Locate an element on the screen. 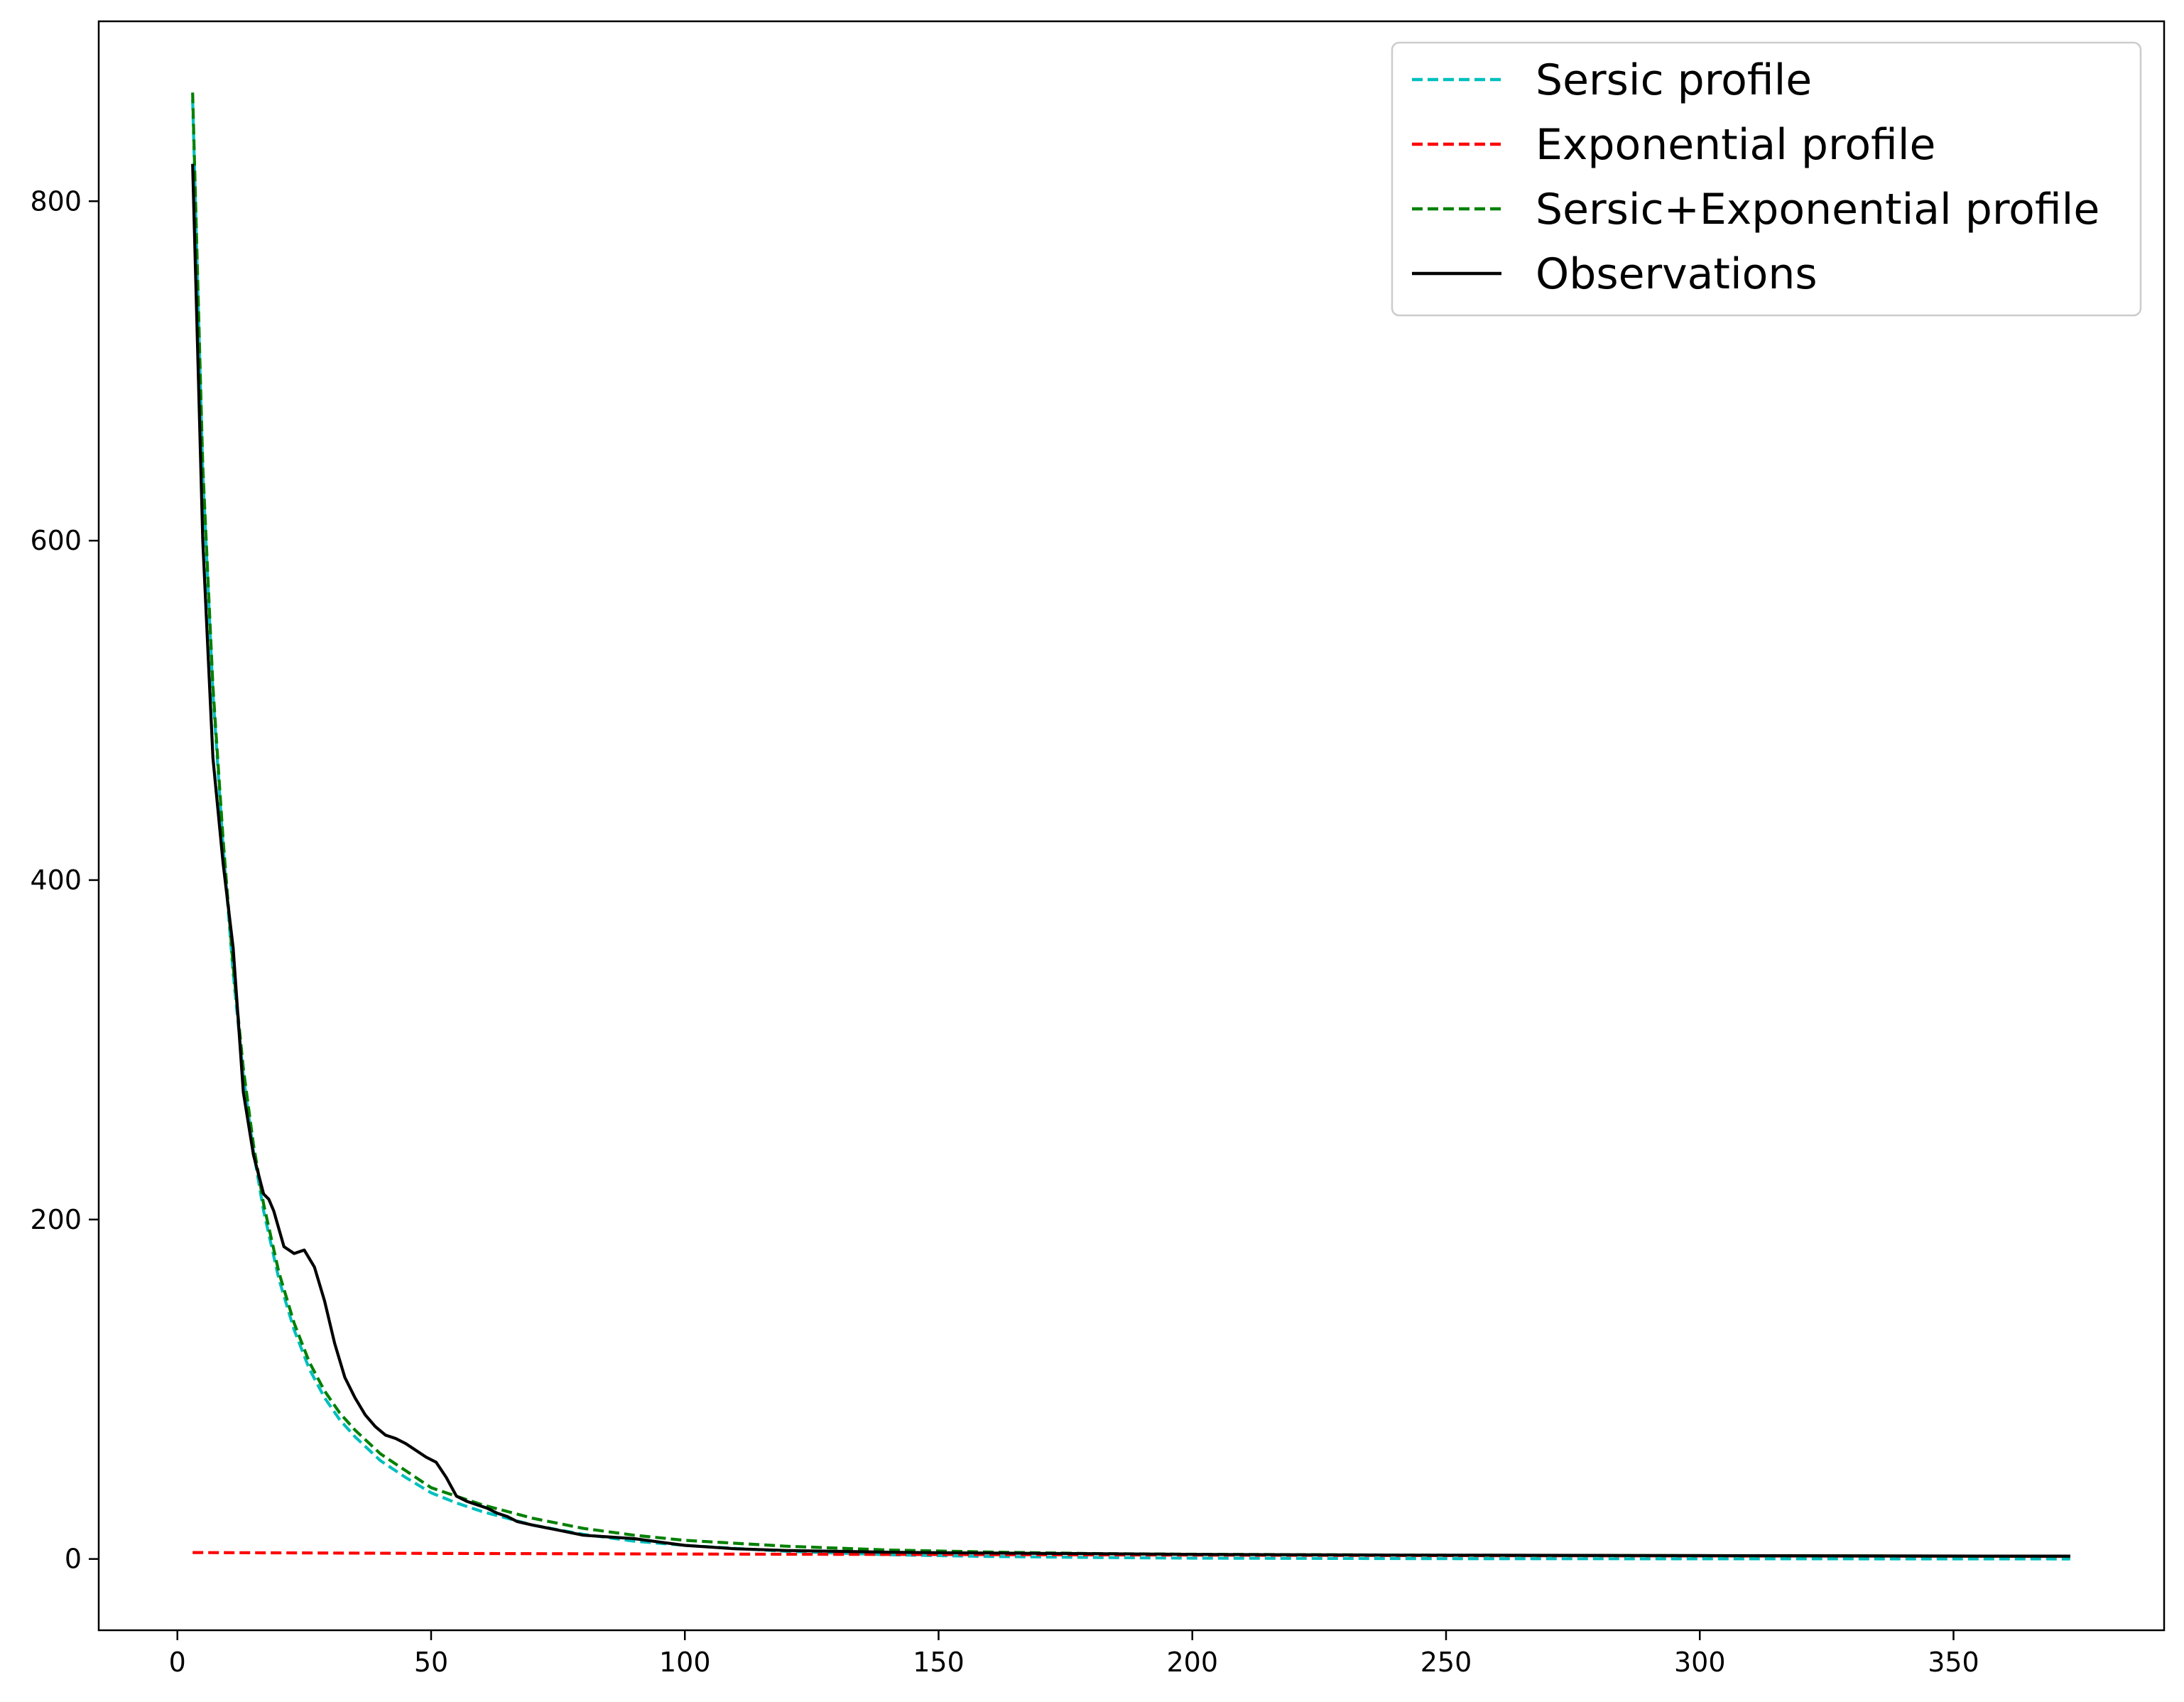  legend-label-exponential-profile: Exponential profile is located at coordinates (1735, 145).